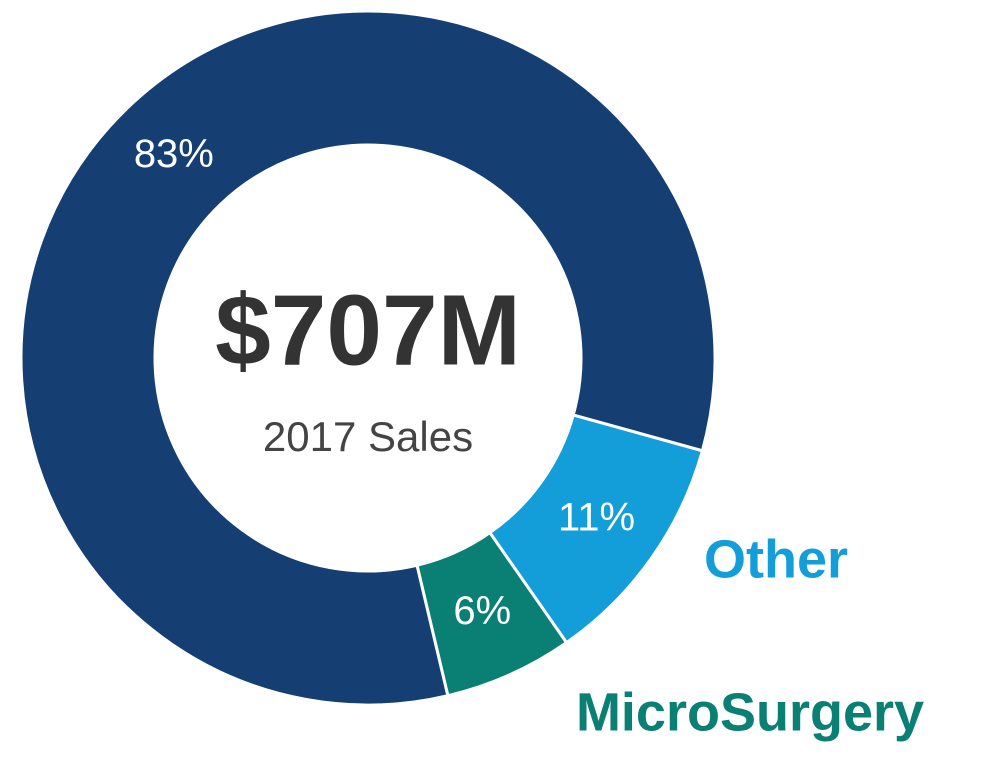 The height and width of the screenshot is (758, 1001). What do you see at coordinates (750, 712) in the screenshot?
I see `category-label: MicroSurgery` at bounding box center [750, 712].